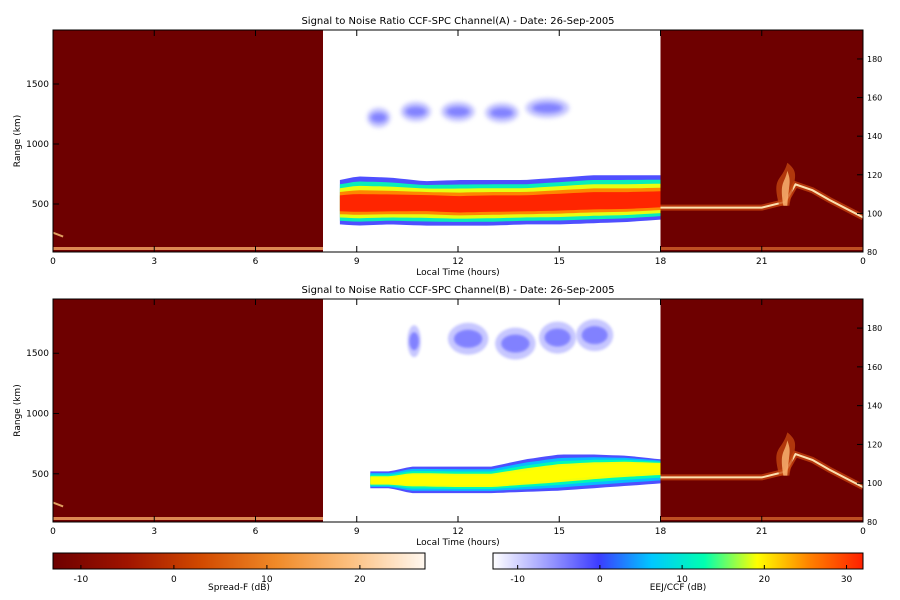  Describe the element at coordinates (847, 580) in the screenshot. I see `colorbar-tick-label: 30` at that location.